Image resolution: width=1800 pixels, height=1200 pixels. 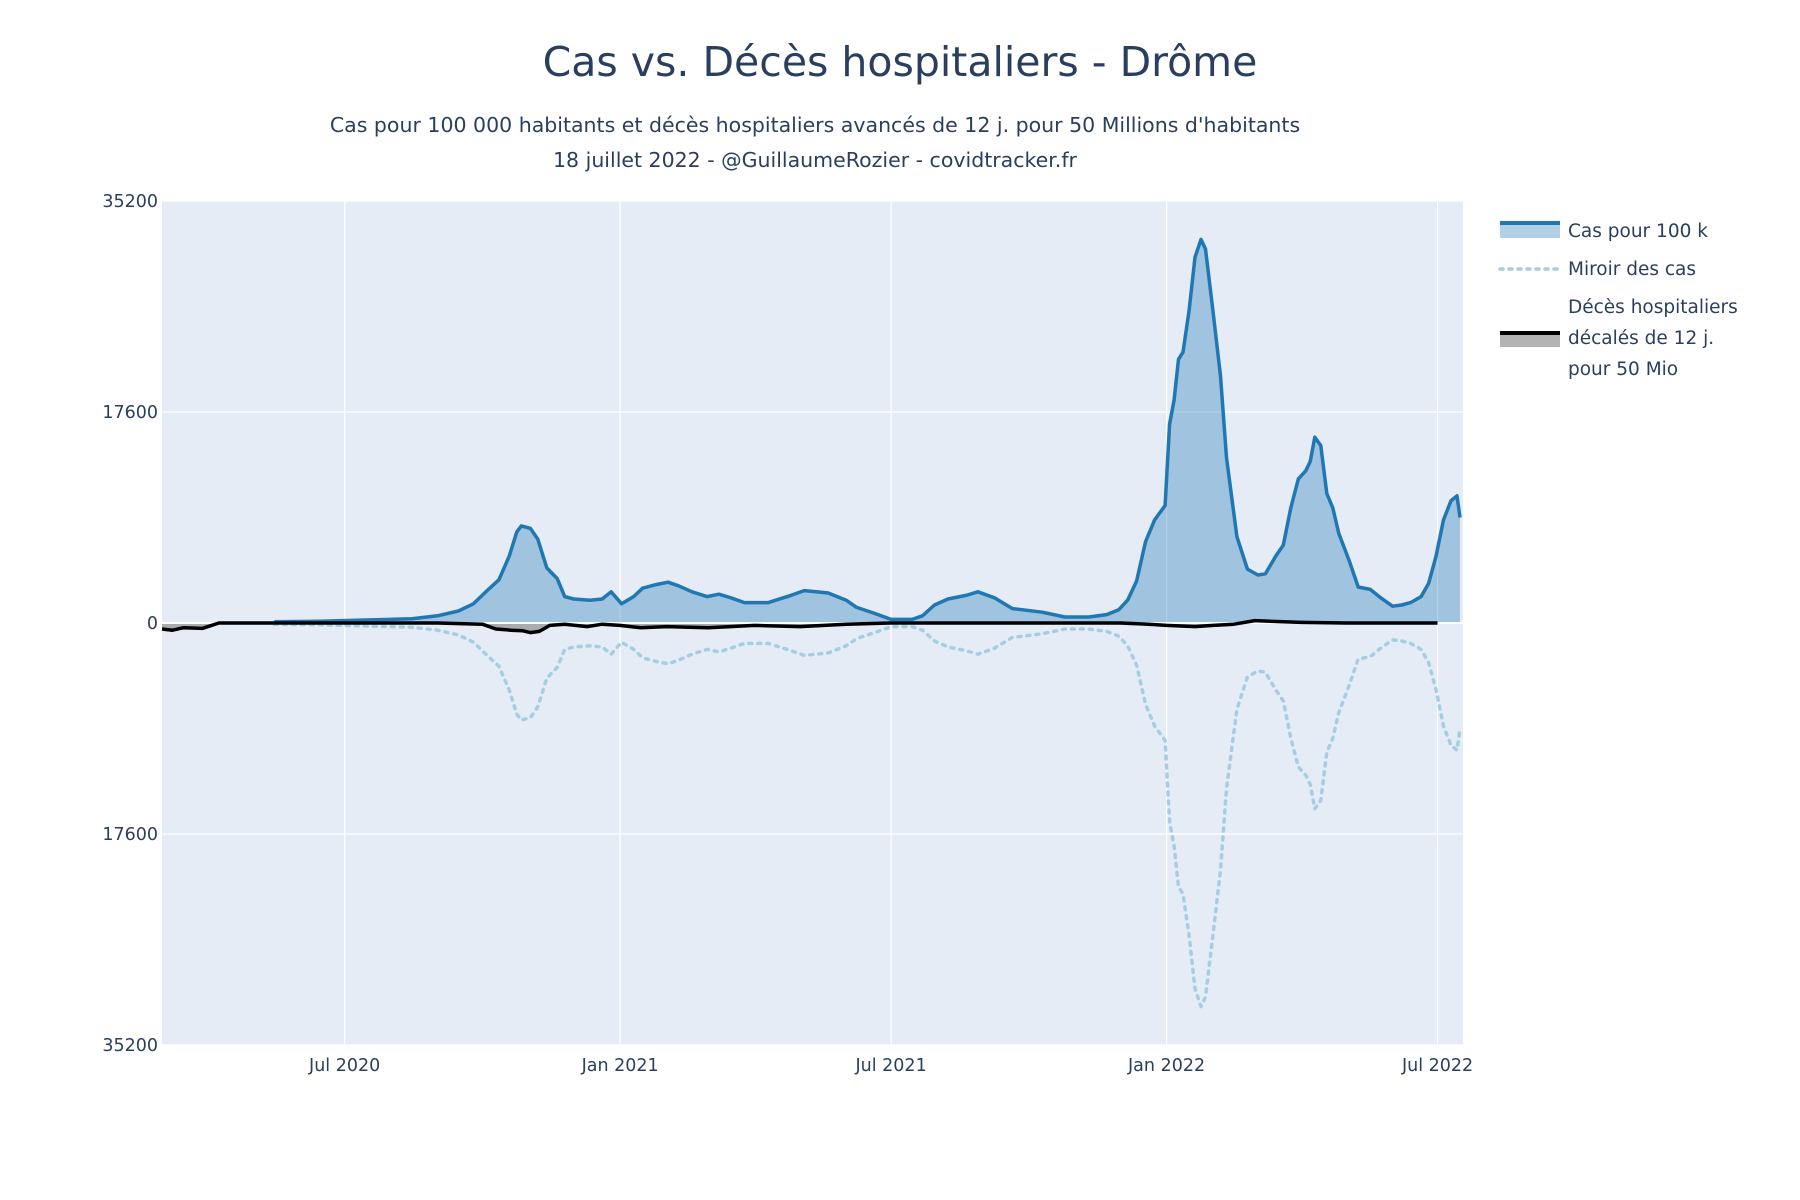 I want to click on legend-label-deaths: décalés de 12 j., so click(x=1641, y=338).